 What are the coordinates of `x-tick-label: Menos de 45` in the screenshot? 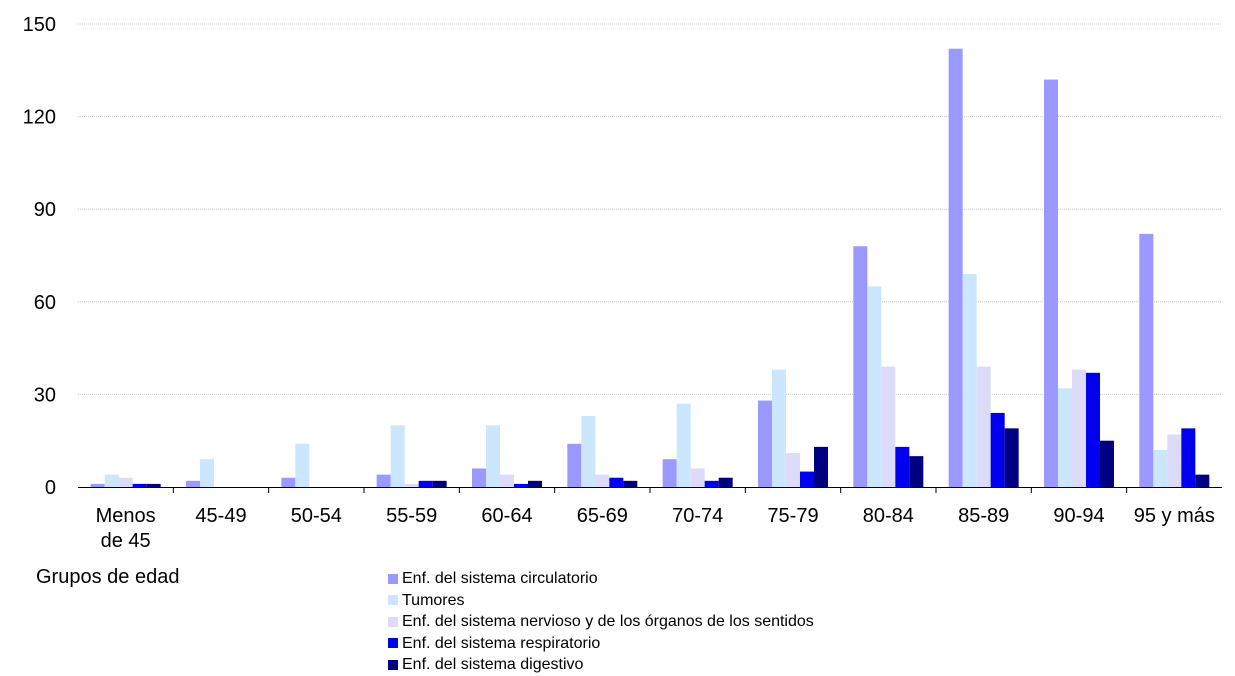 It's located at (126, 528).